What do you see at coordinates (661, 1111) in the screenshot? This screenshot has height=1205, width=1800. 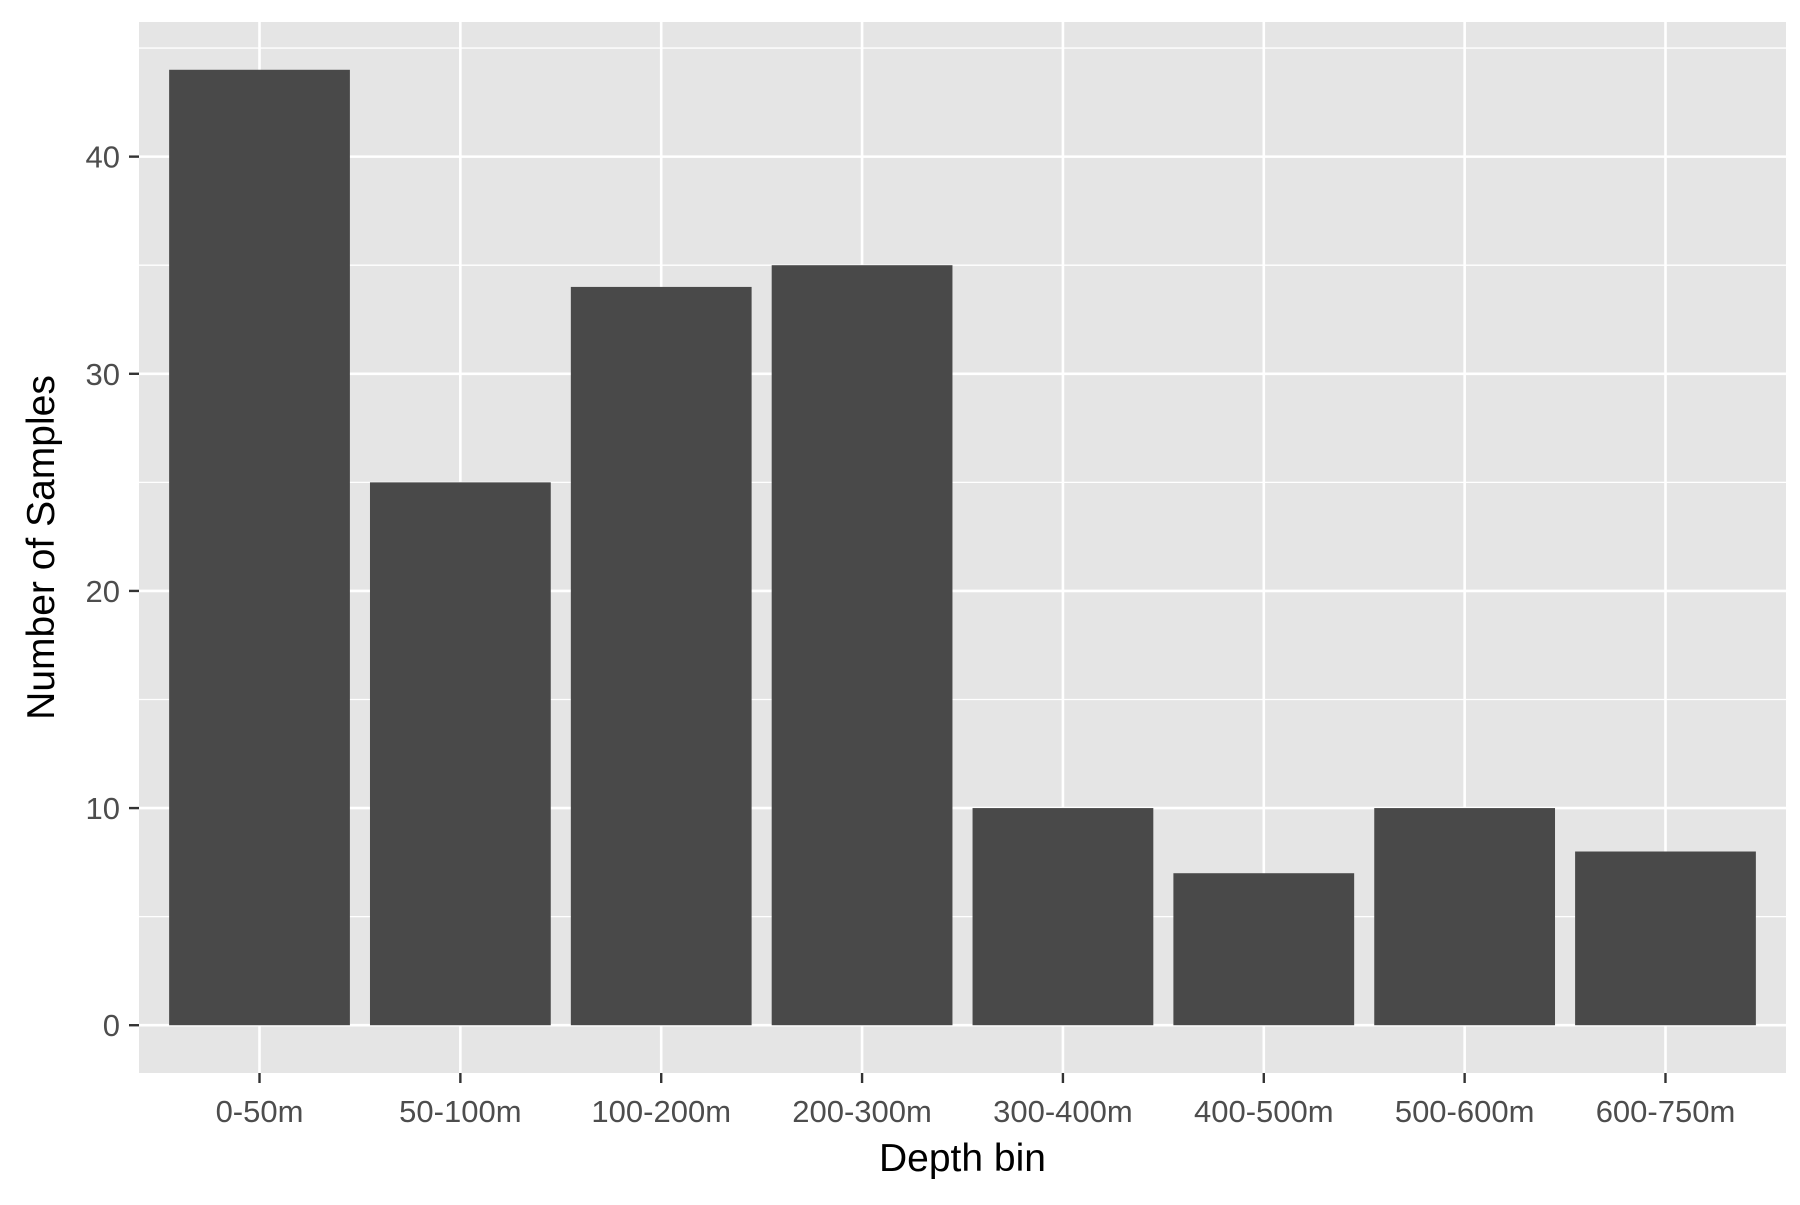 I see `x-tick-label: 100-200m` at bounding box center [661, 1111].